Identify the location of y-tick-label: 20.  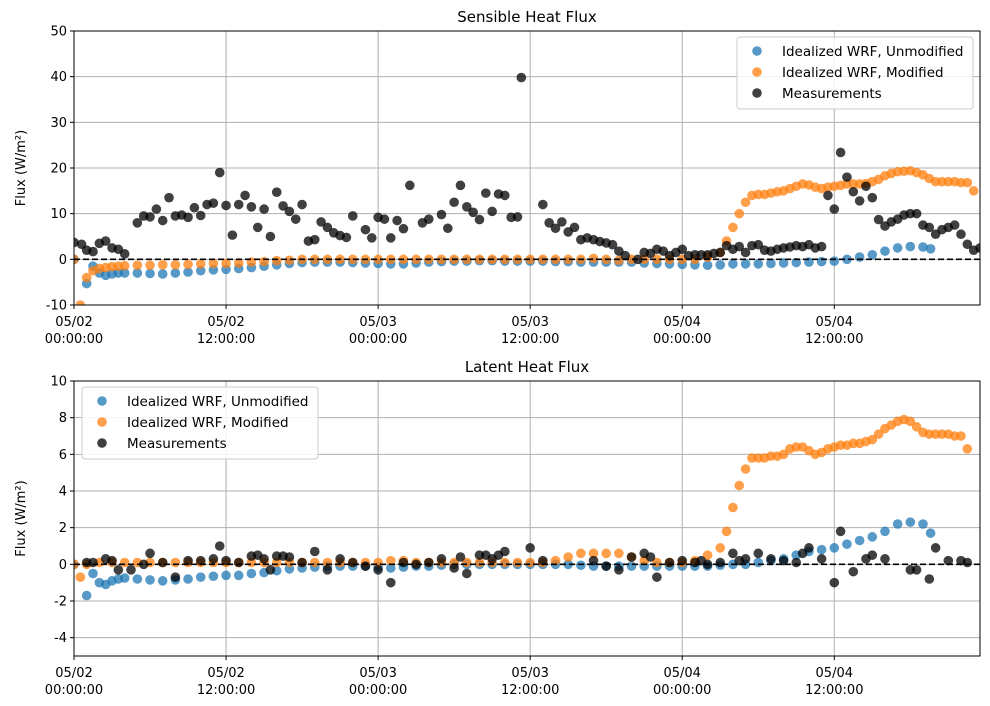
(58, 169).